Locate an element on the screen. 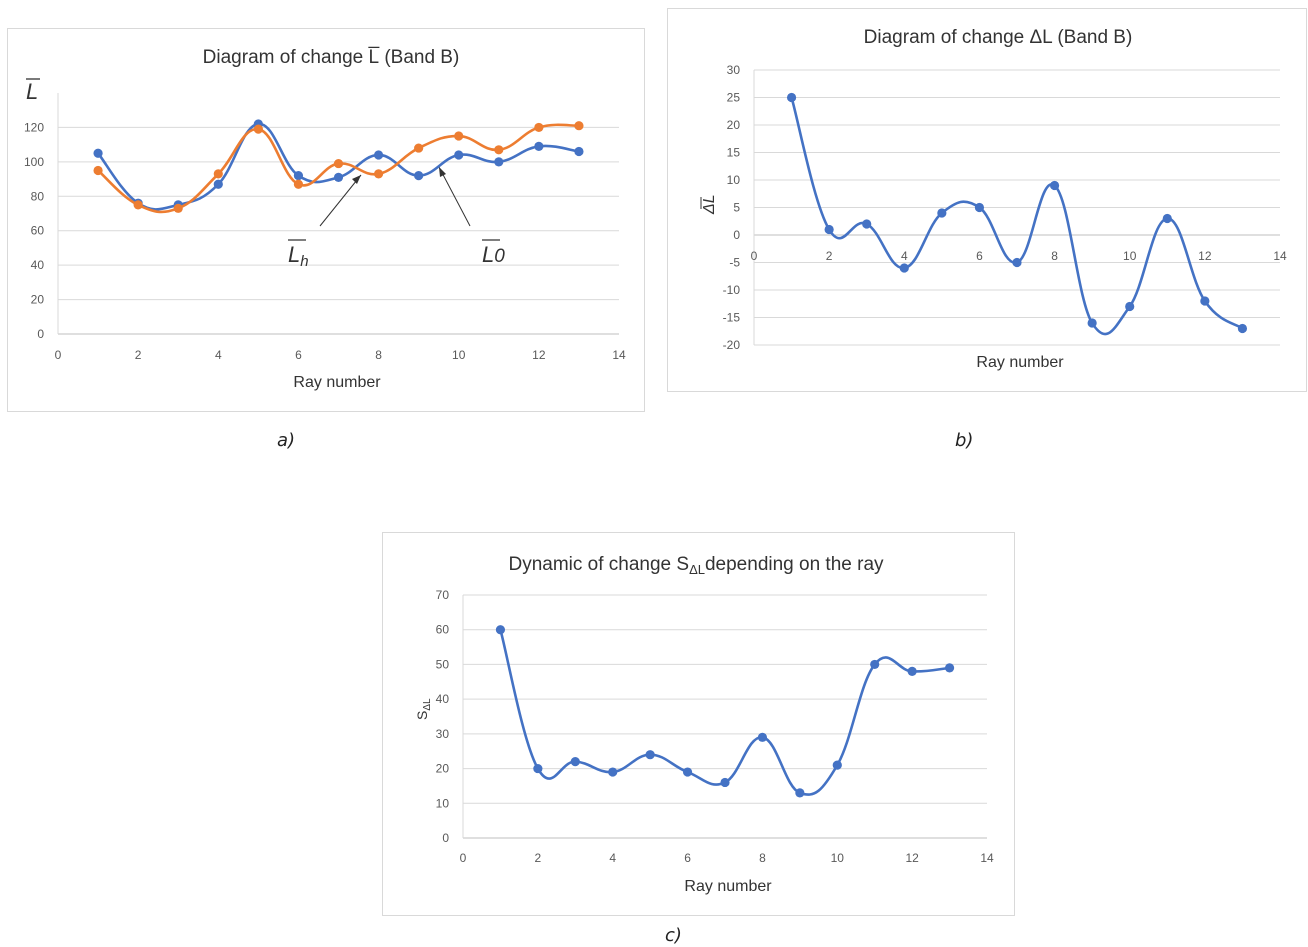 The image size is (1308, 947). y-tick-label: 100 is located at coordinates (34, 162).